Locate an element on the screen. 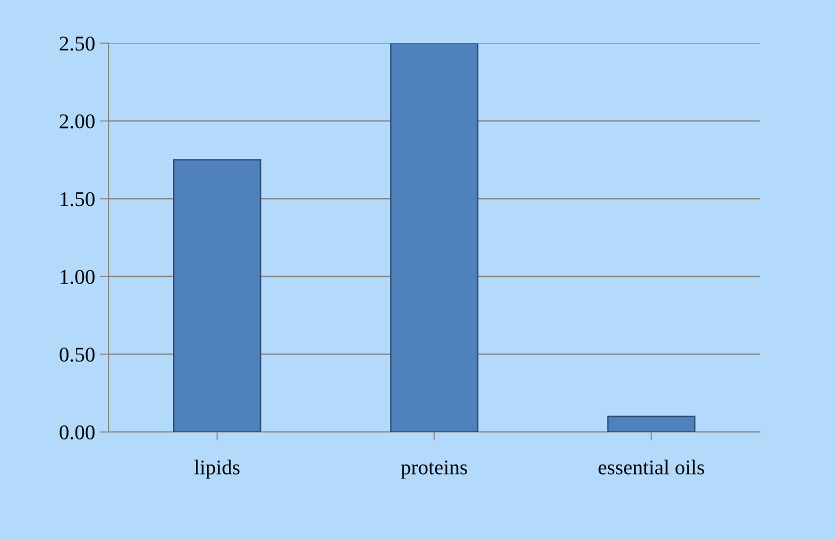 The height and width of the screenshot is (540, 835). y-tick-label: 0.50 is located at coordinates (77, 355).